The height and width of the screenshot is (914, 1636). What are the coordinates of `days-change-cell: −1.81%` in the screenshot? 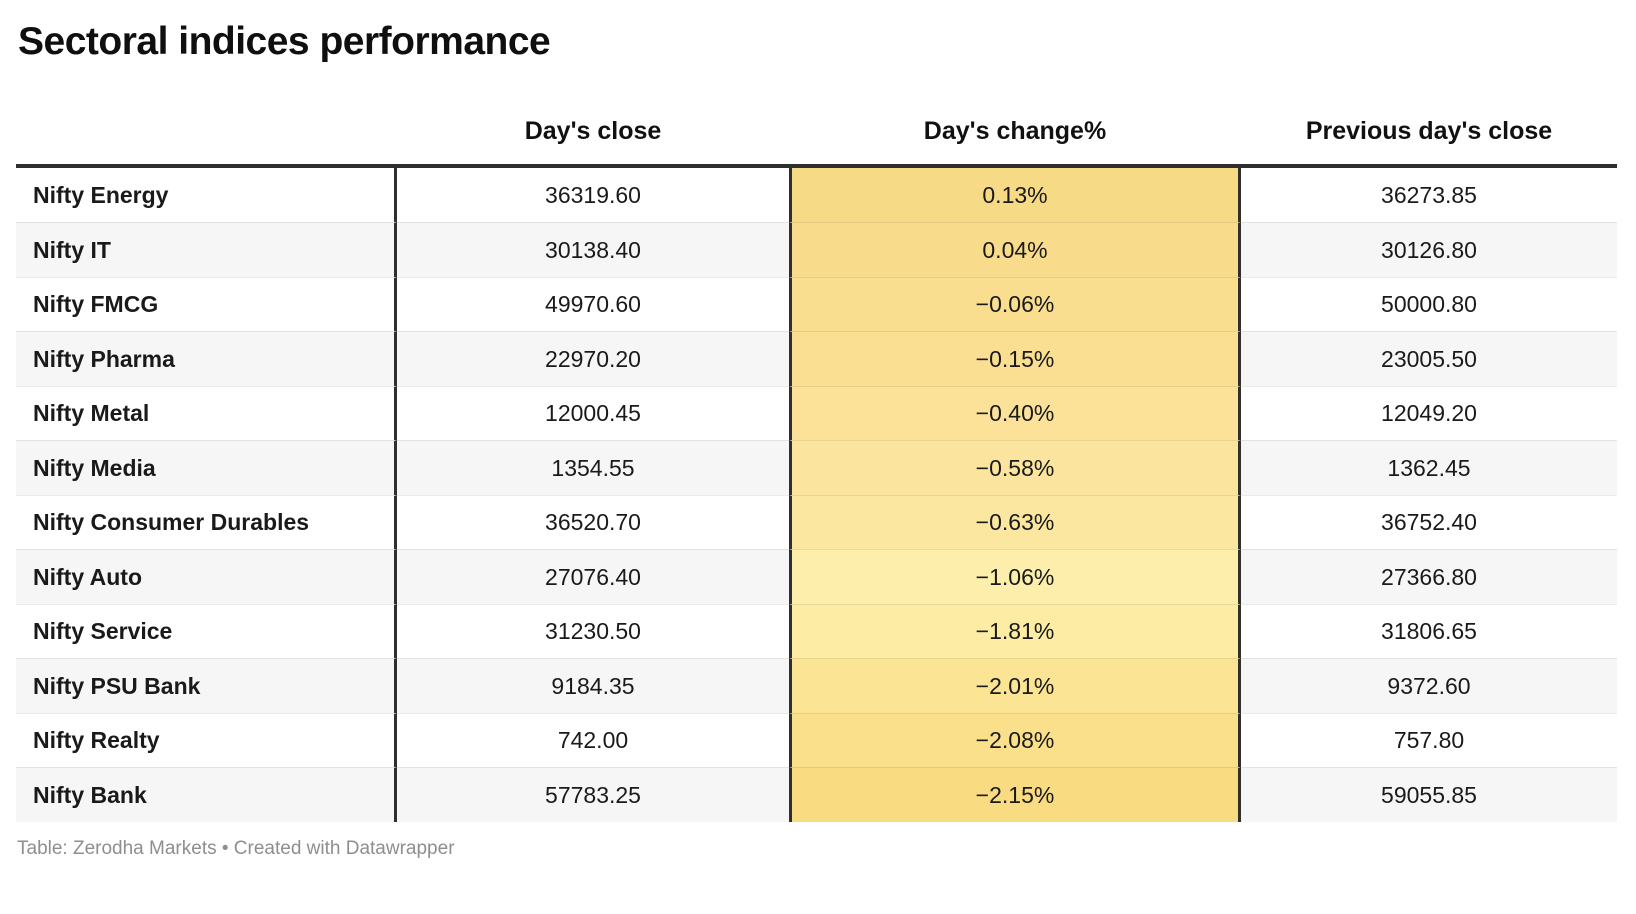 It's located at (1015, 631).